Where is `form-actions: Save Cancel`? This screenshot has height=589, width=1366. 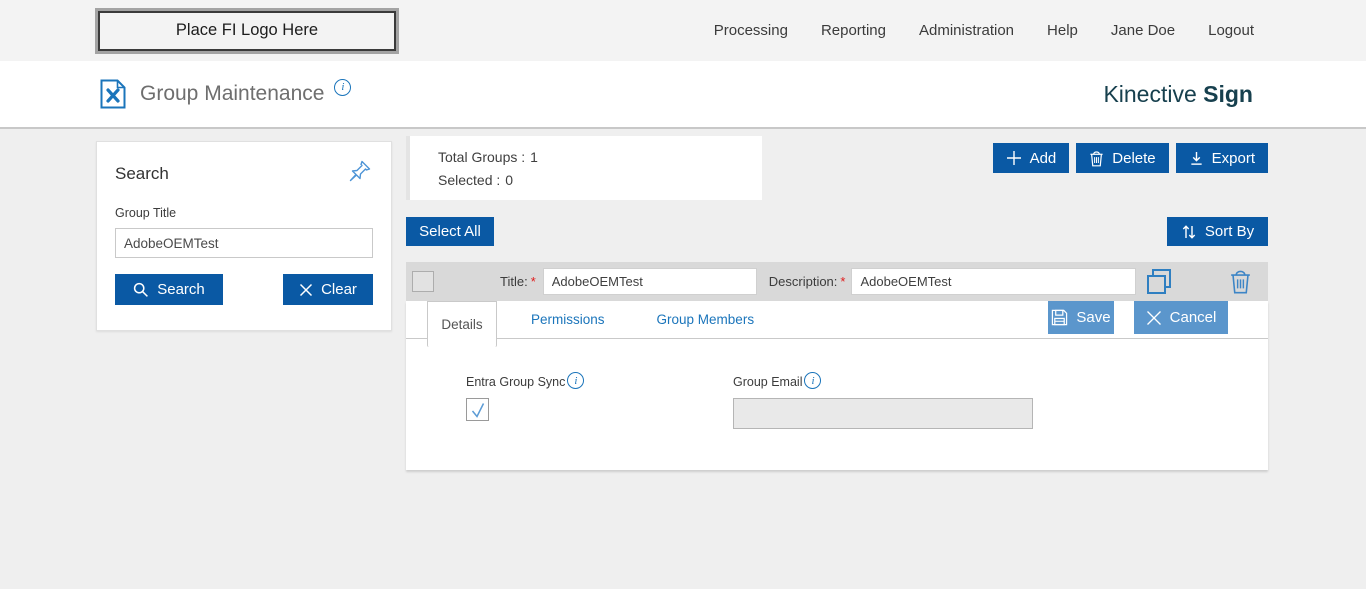
form-actions: Save Cancel is located at coordinates (1138, 317).